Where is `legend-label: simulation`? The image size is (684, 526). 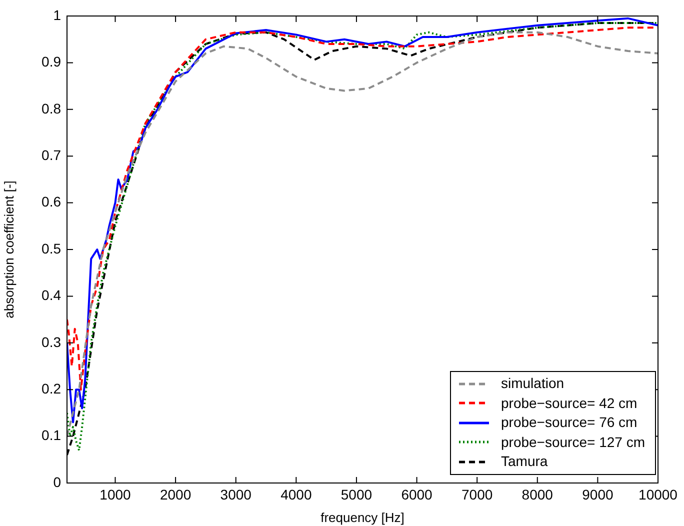 legend-label: simulation is located at coordinates (532, 383).